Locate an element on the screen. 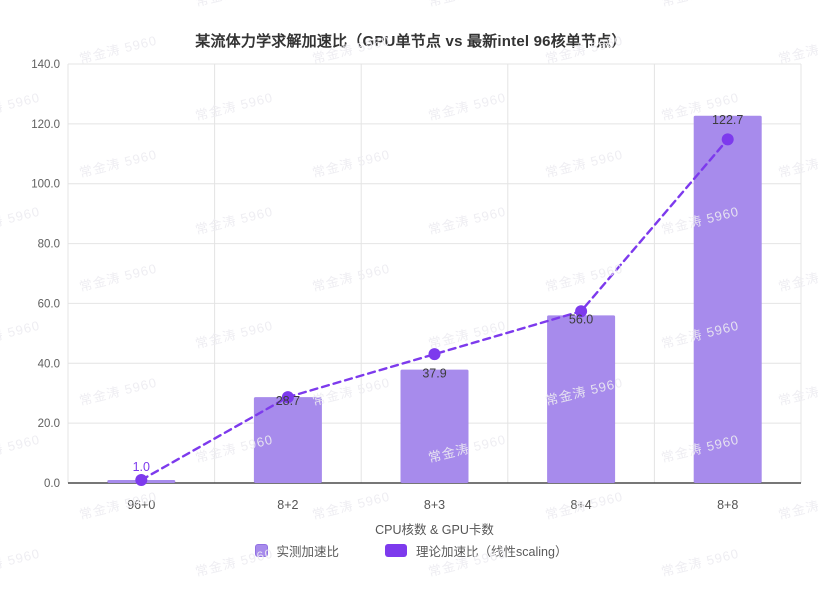 The height and width of the screenshot is (593, 822). legend-item-measured: 实测加速比 is located at coordinates (297, 550).